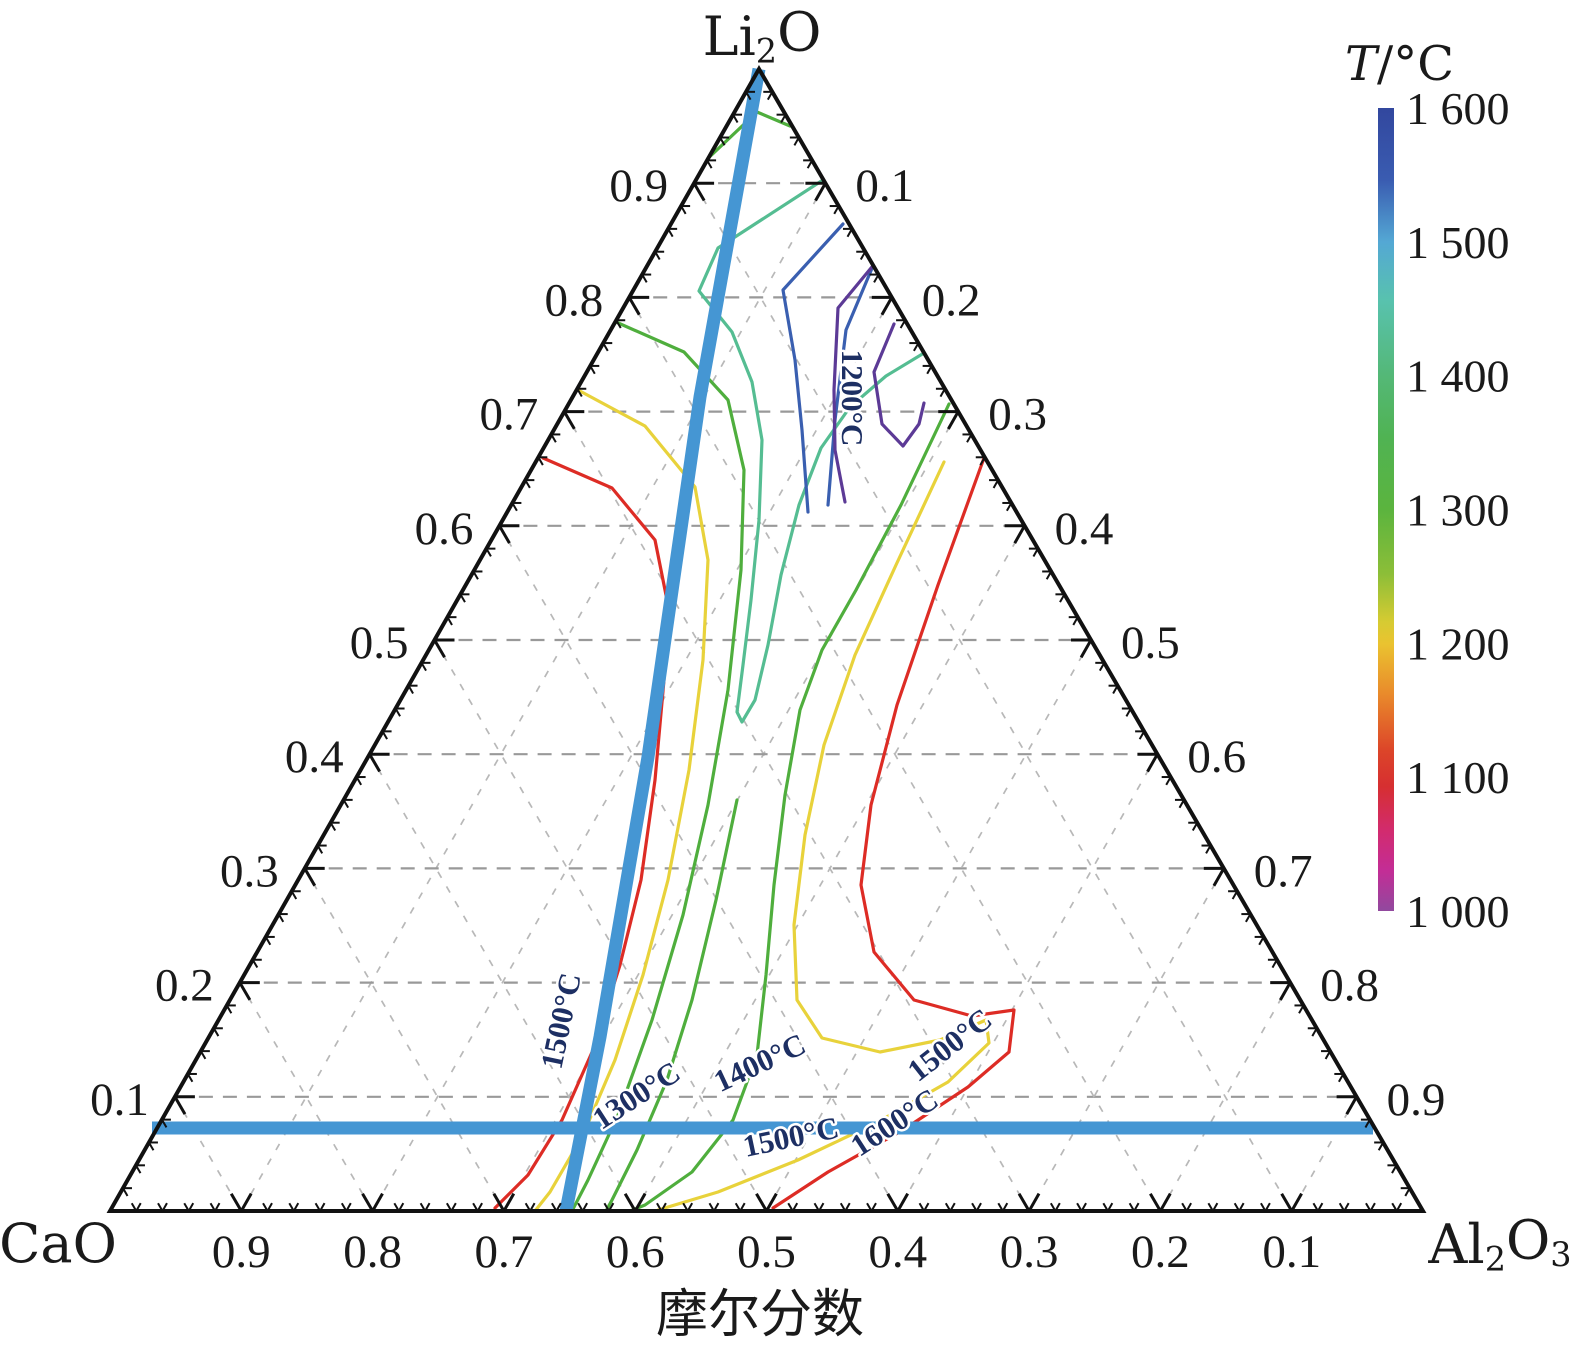 This screenshot has width=1575, height=1345. Describe the element at coordinates (635, 1252) in the screenshot. I see `bottom-axis-tick-label: 0.6` at that location.